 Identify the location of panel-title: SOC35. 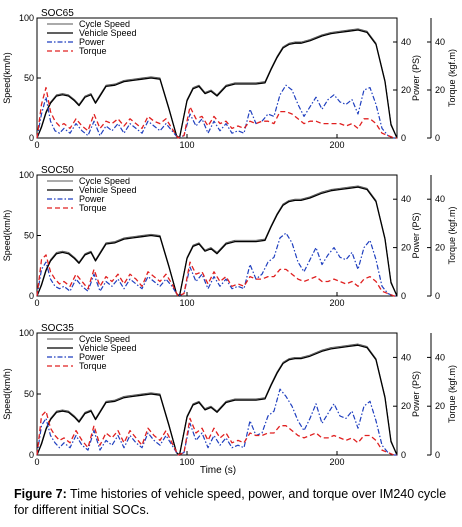
(57, 328).